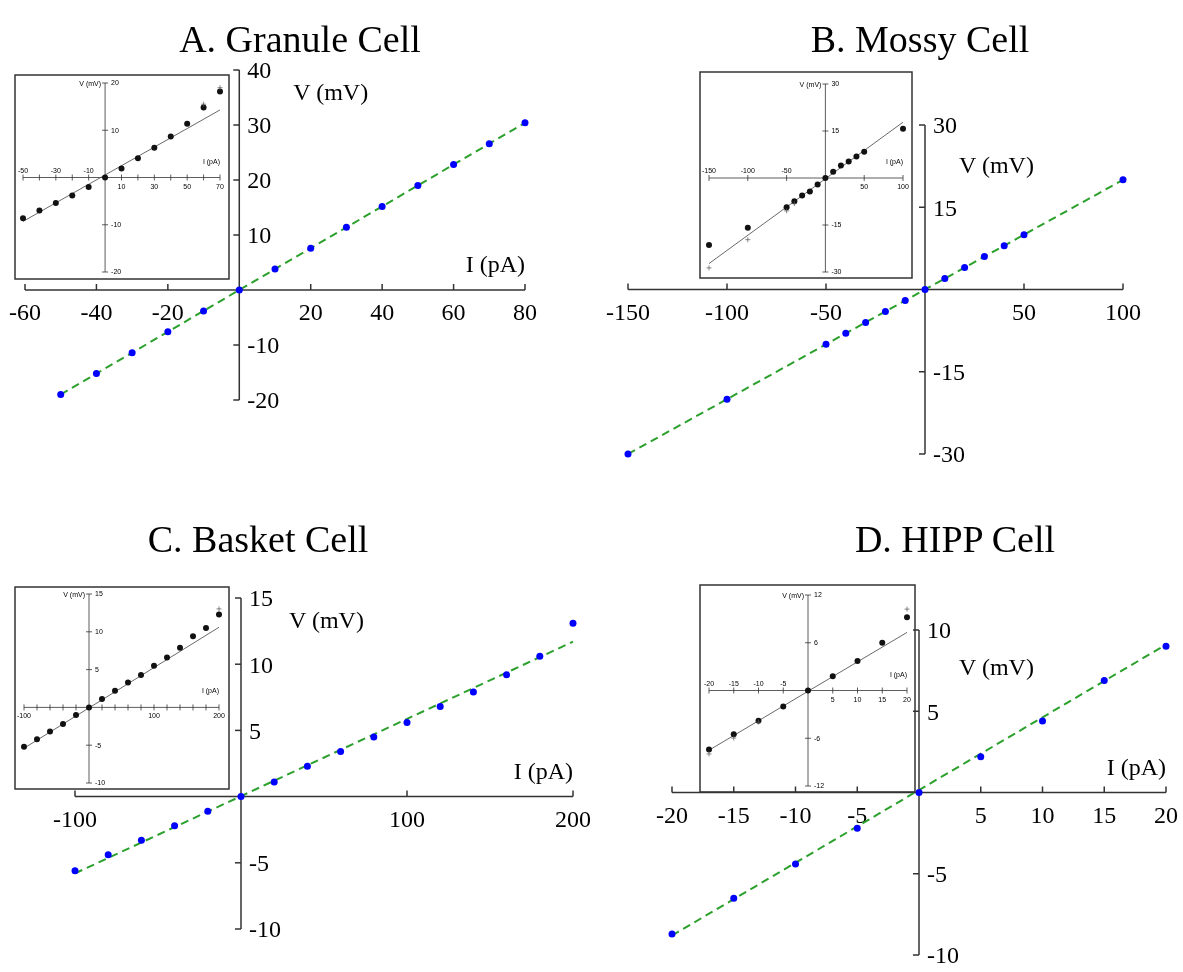 This screenshot has width=1183, height=972. I want to click on x-tick-label: 5, so click(980, 814).